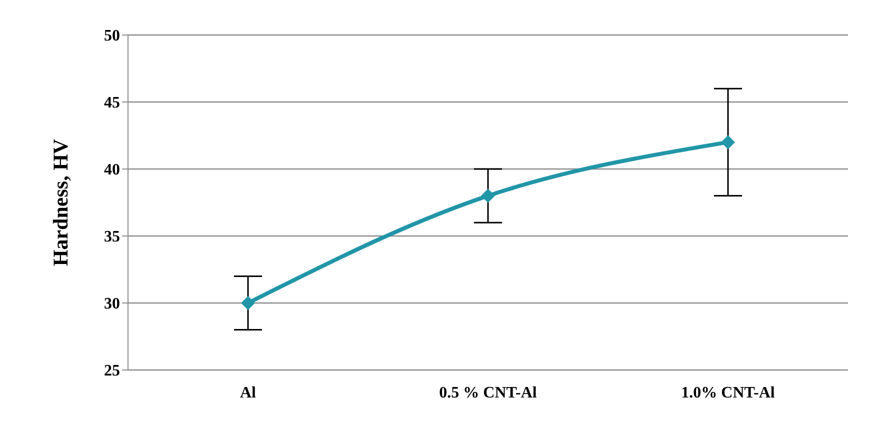 The height and width of the screenshot is (445, 869). I want to click on x-tick-label: 0.5 % CNT-Al, so click(488, 393).